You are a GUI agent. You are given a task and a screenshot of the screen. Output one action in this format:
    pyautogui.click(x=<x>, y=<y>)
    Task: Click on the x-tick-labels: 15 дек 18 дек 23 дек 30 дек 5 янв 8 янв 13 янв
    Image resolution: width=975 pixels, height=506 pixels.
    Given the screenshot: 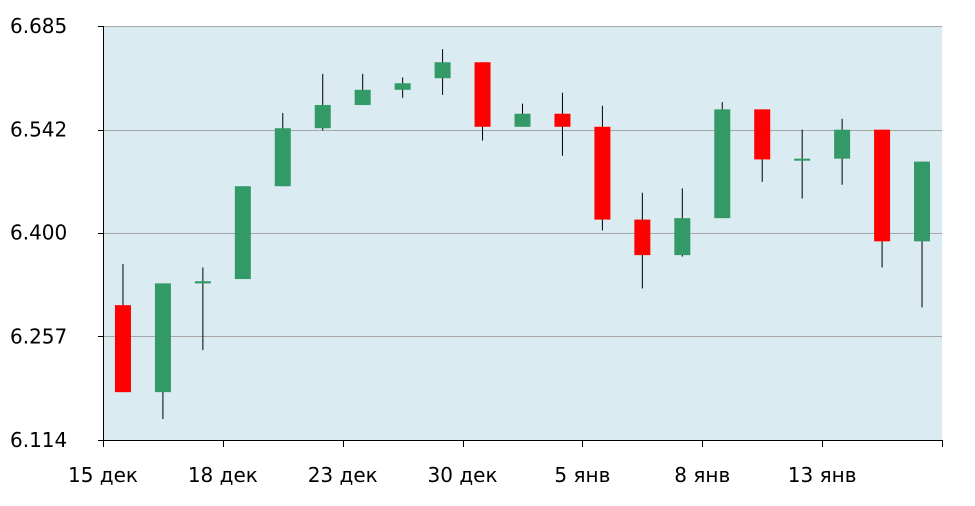 What is the action you would take?
    pyautogui.click(x=462, y=475)
    